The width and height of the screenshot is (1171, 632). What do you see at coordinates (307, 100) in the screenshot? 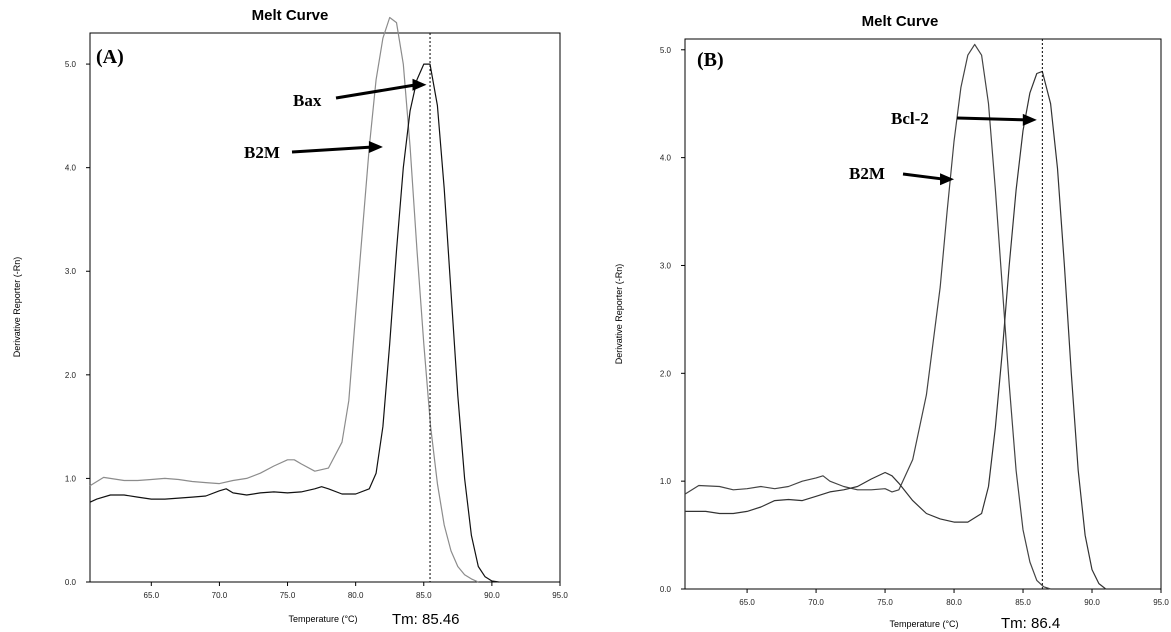
I see `annotation-label: Bax` at bounding box center [307, 100].